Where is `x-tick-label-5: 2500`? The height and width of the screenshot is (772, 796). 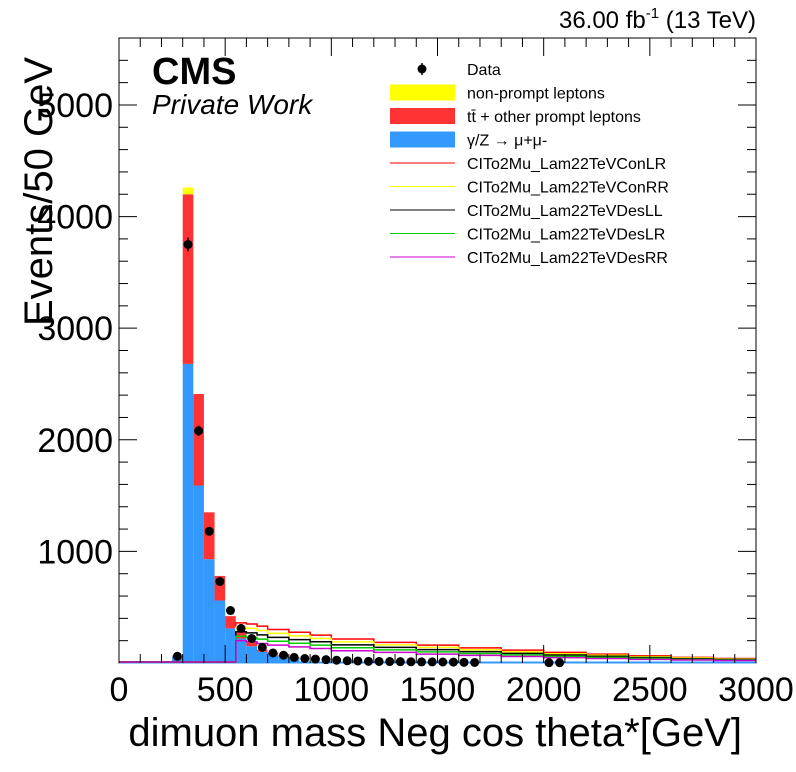 x-tick-label-5: 2500 is located at coordinates (650, 690).